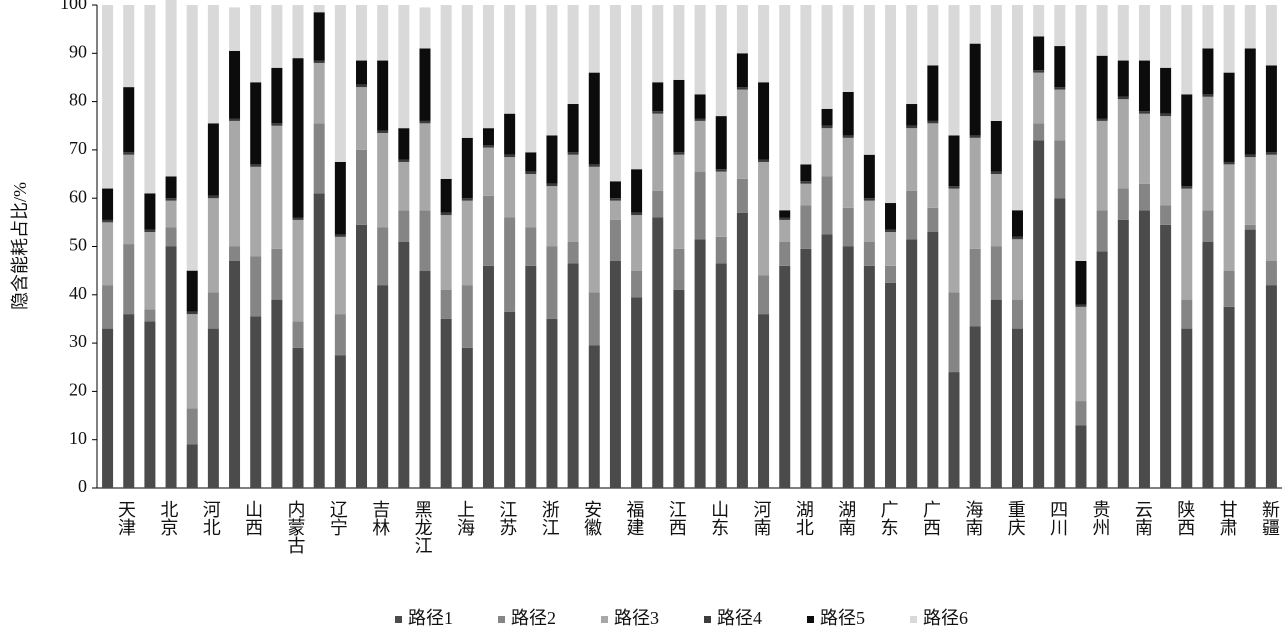 The height and width of the screenshot is (637, 1285). What do you see at coordinates (804, 518) in the screenshot?
I see `x-tick-label: 湖北` at bounding box center [804, 518].